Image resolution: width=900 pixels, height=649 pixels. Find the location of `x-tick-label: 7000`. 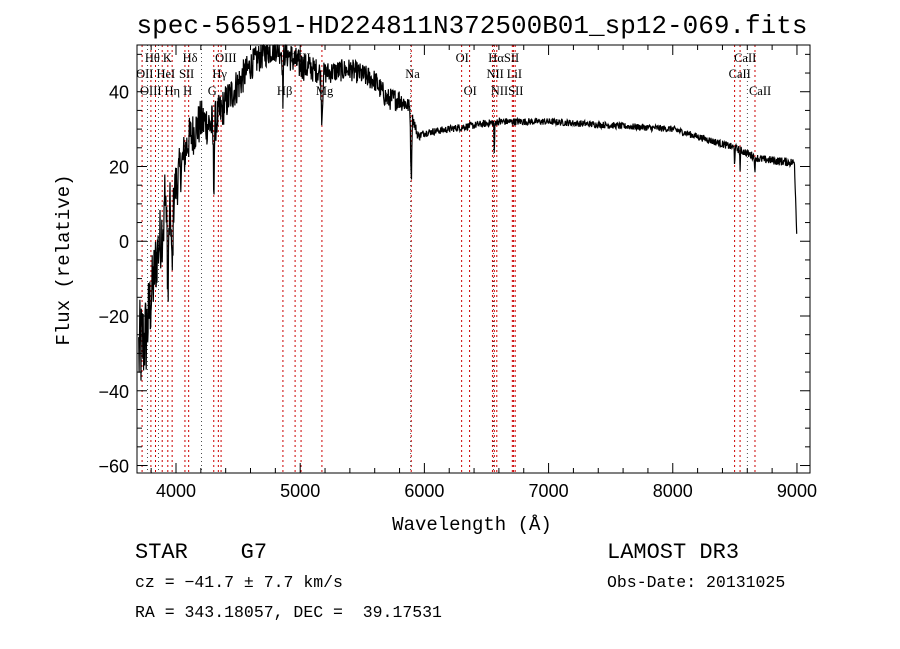

x-tick-label: 7000 is located at coordinates (549, 491).